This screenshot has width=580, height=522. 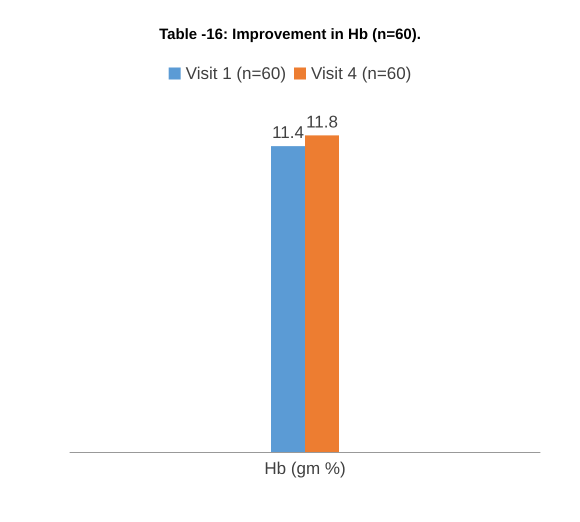 What do you see at coordinates (288, 132) in the screenshot?
I see `data-label: 11.4` at bounding box center [288, 132].